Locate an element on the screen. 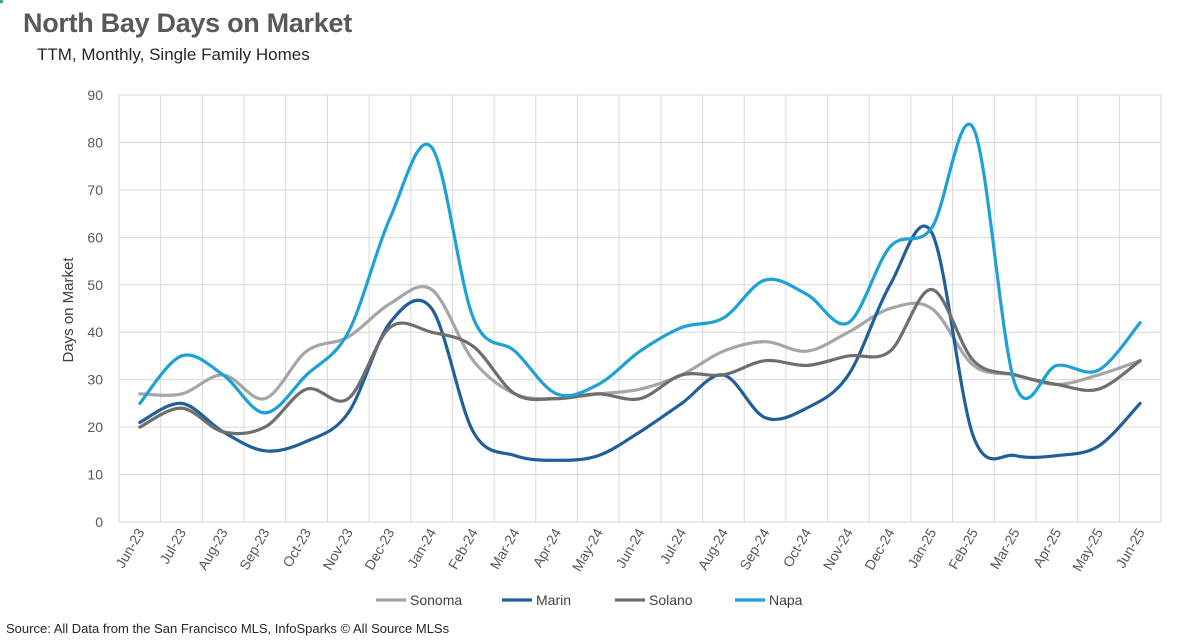  x-tick-label: Sep-23 is located at coordinates (254, 548).